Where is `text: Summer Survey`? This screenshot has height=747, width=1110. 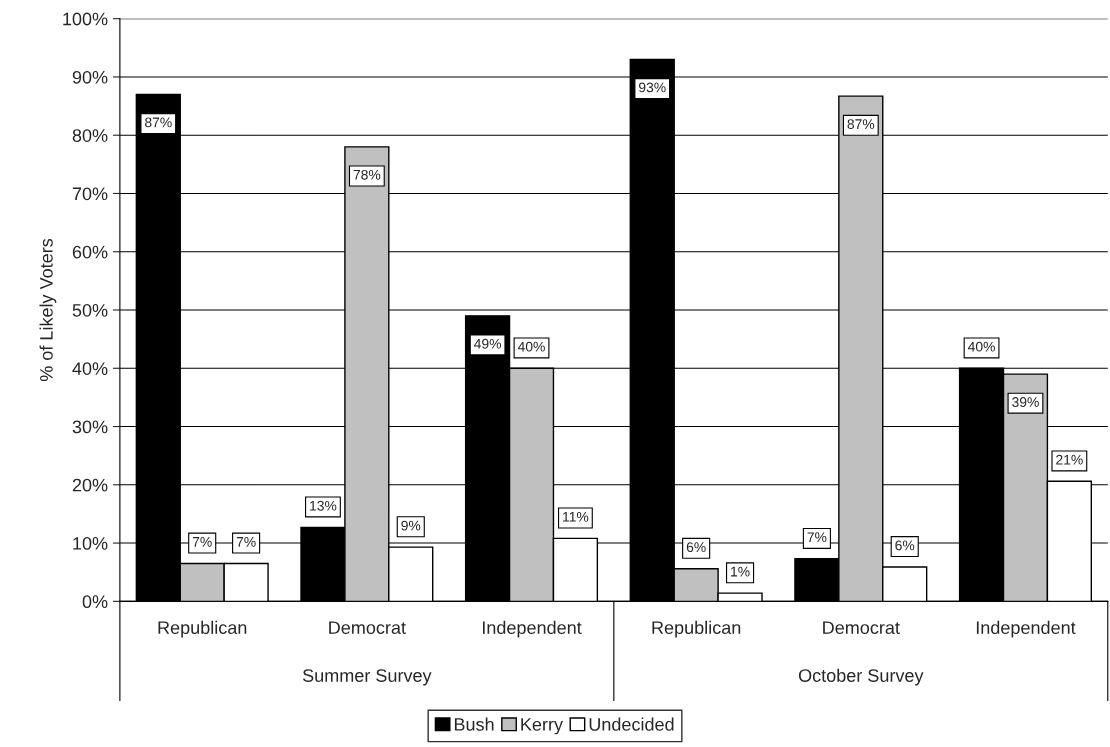 text: Summer Survey is located at coordinates (367, 677).